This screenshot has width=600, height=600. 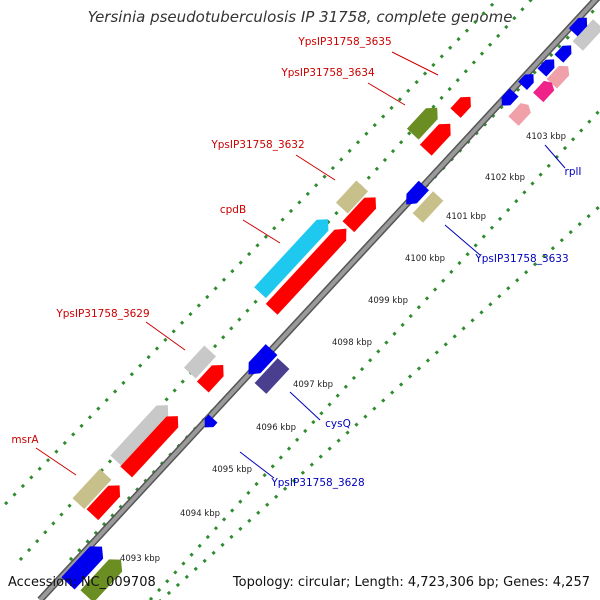 What do you see at coordinates (327, 73) in the screenshot?
I see `gene-label: YpsIP31758_3634` at bounding box center [327, 73].